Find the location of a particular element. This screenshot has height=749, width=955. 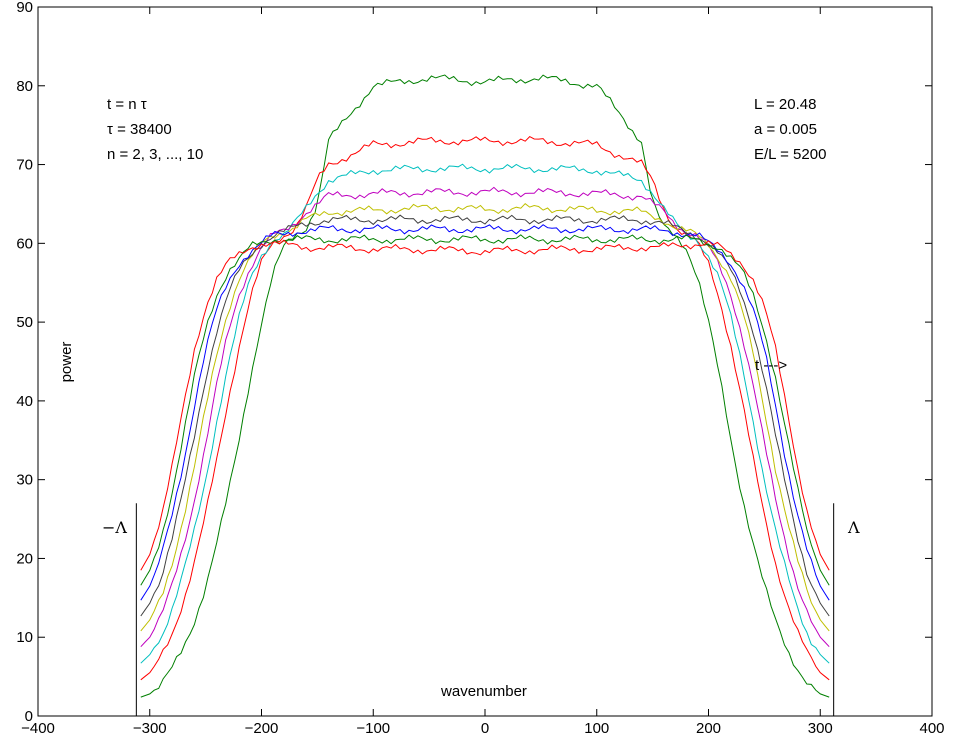

y-tick-label: 90 is located at coordinates (24, 8).